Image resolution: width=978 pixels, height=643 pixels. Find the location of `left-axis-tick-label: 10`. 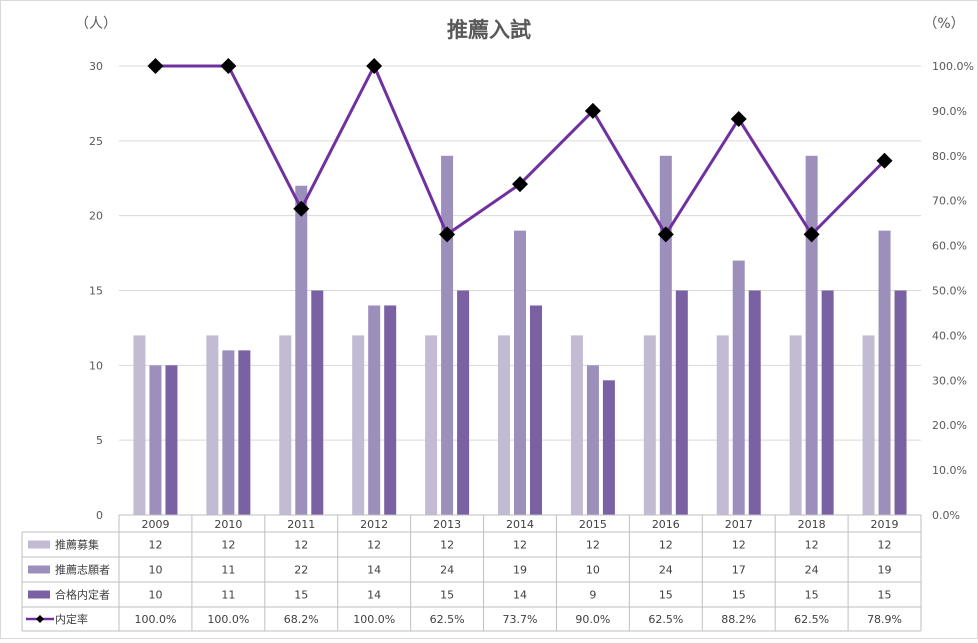

left-axis-tick-label: 10 is located at coordinates (96, 365).